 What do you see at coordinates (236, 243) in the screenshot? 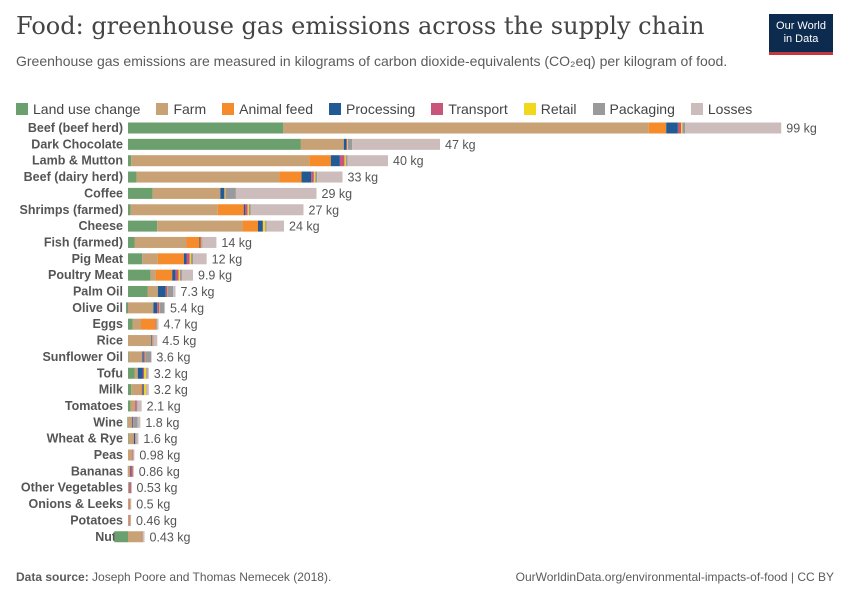
I see `total-label: 14 kg` at bounding box center [236, 243].